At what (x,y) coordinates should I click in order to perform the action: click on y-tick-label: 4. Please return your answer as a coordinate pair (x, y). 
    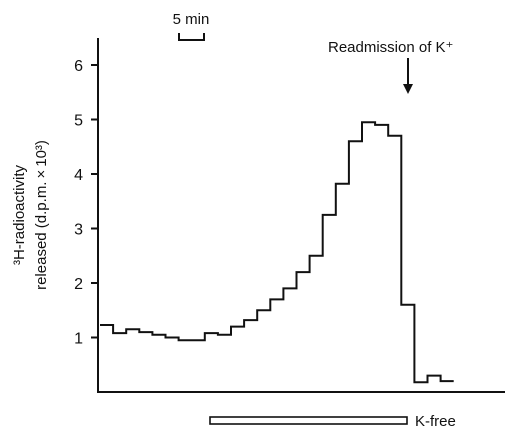
    Looking at the image, I should click on (78, 175).